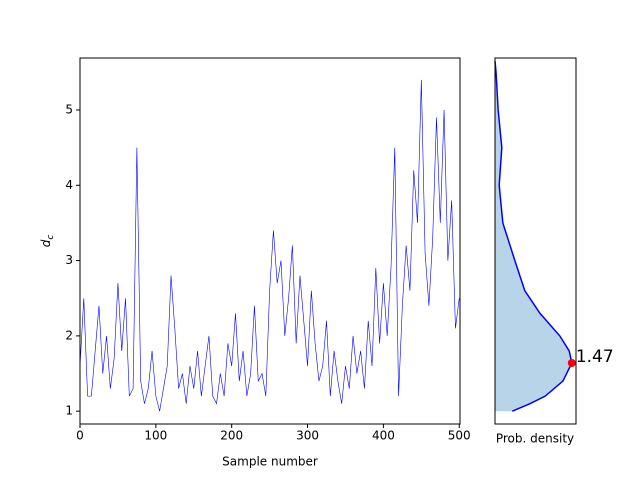 This screenshot has height=480, width=640. Describe the element at coordinates (571, 363) in the screenshot. I see `peak-marker` at that location.